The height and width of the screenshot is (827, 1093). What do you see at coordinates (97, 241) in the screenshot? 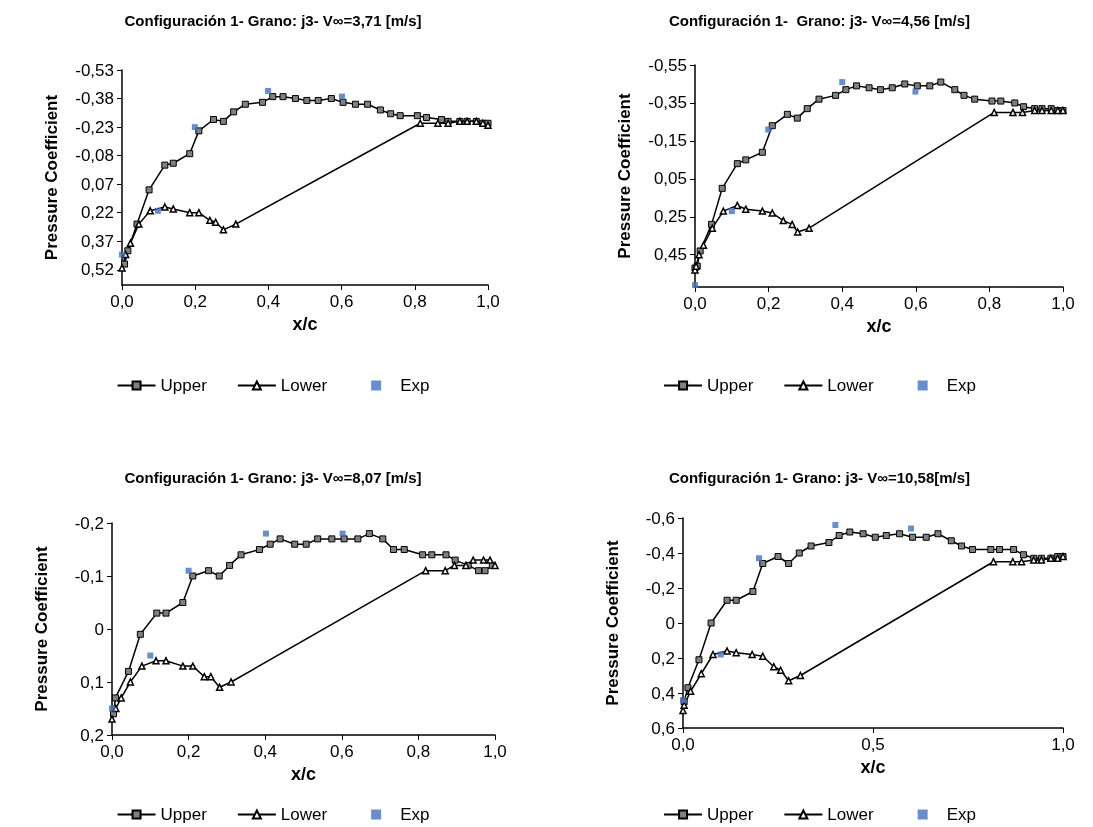
I see `y-tick-label: 0,37` at bounding box center [97, 241].